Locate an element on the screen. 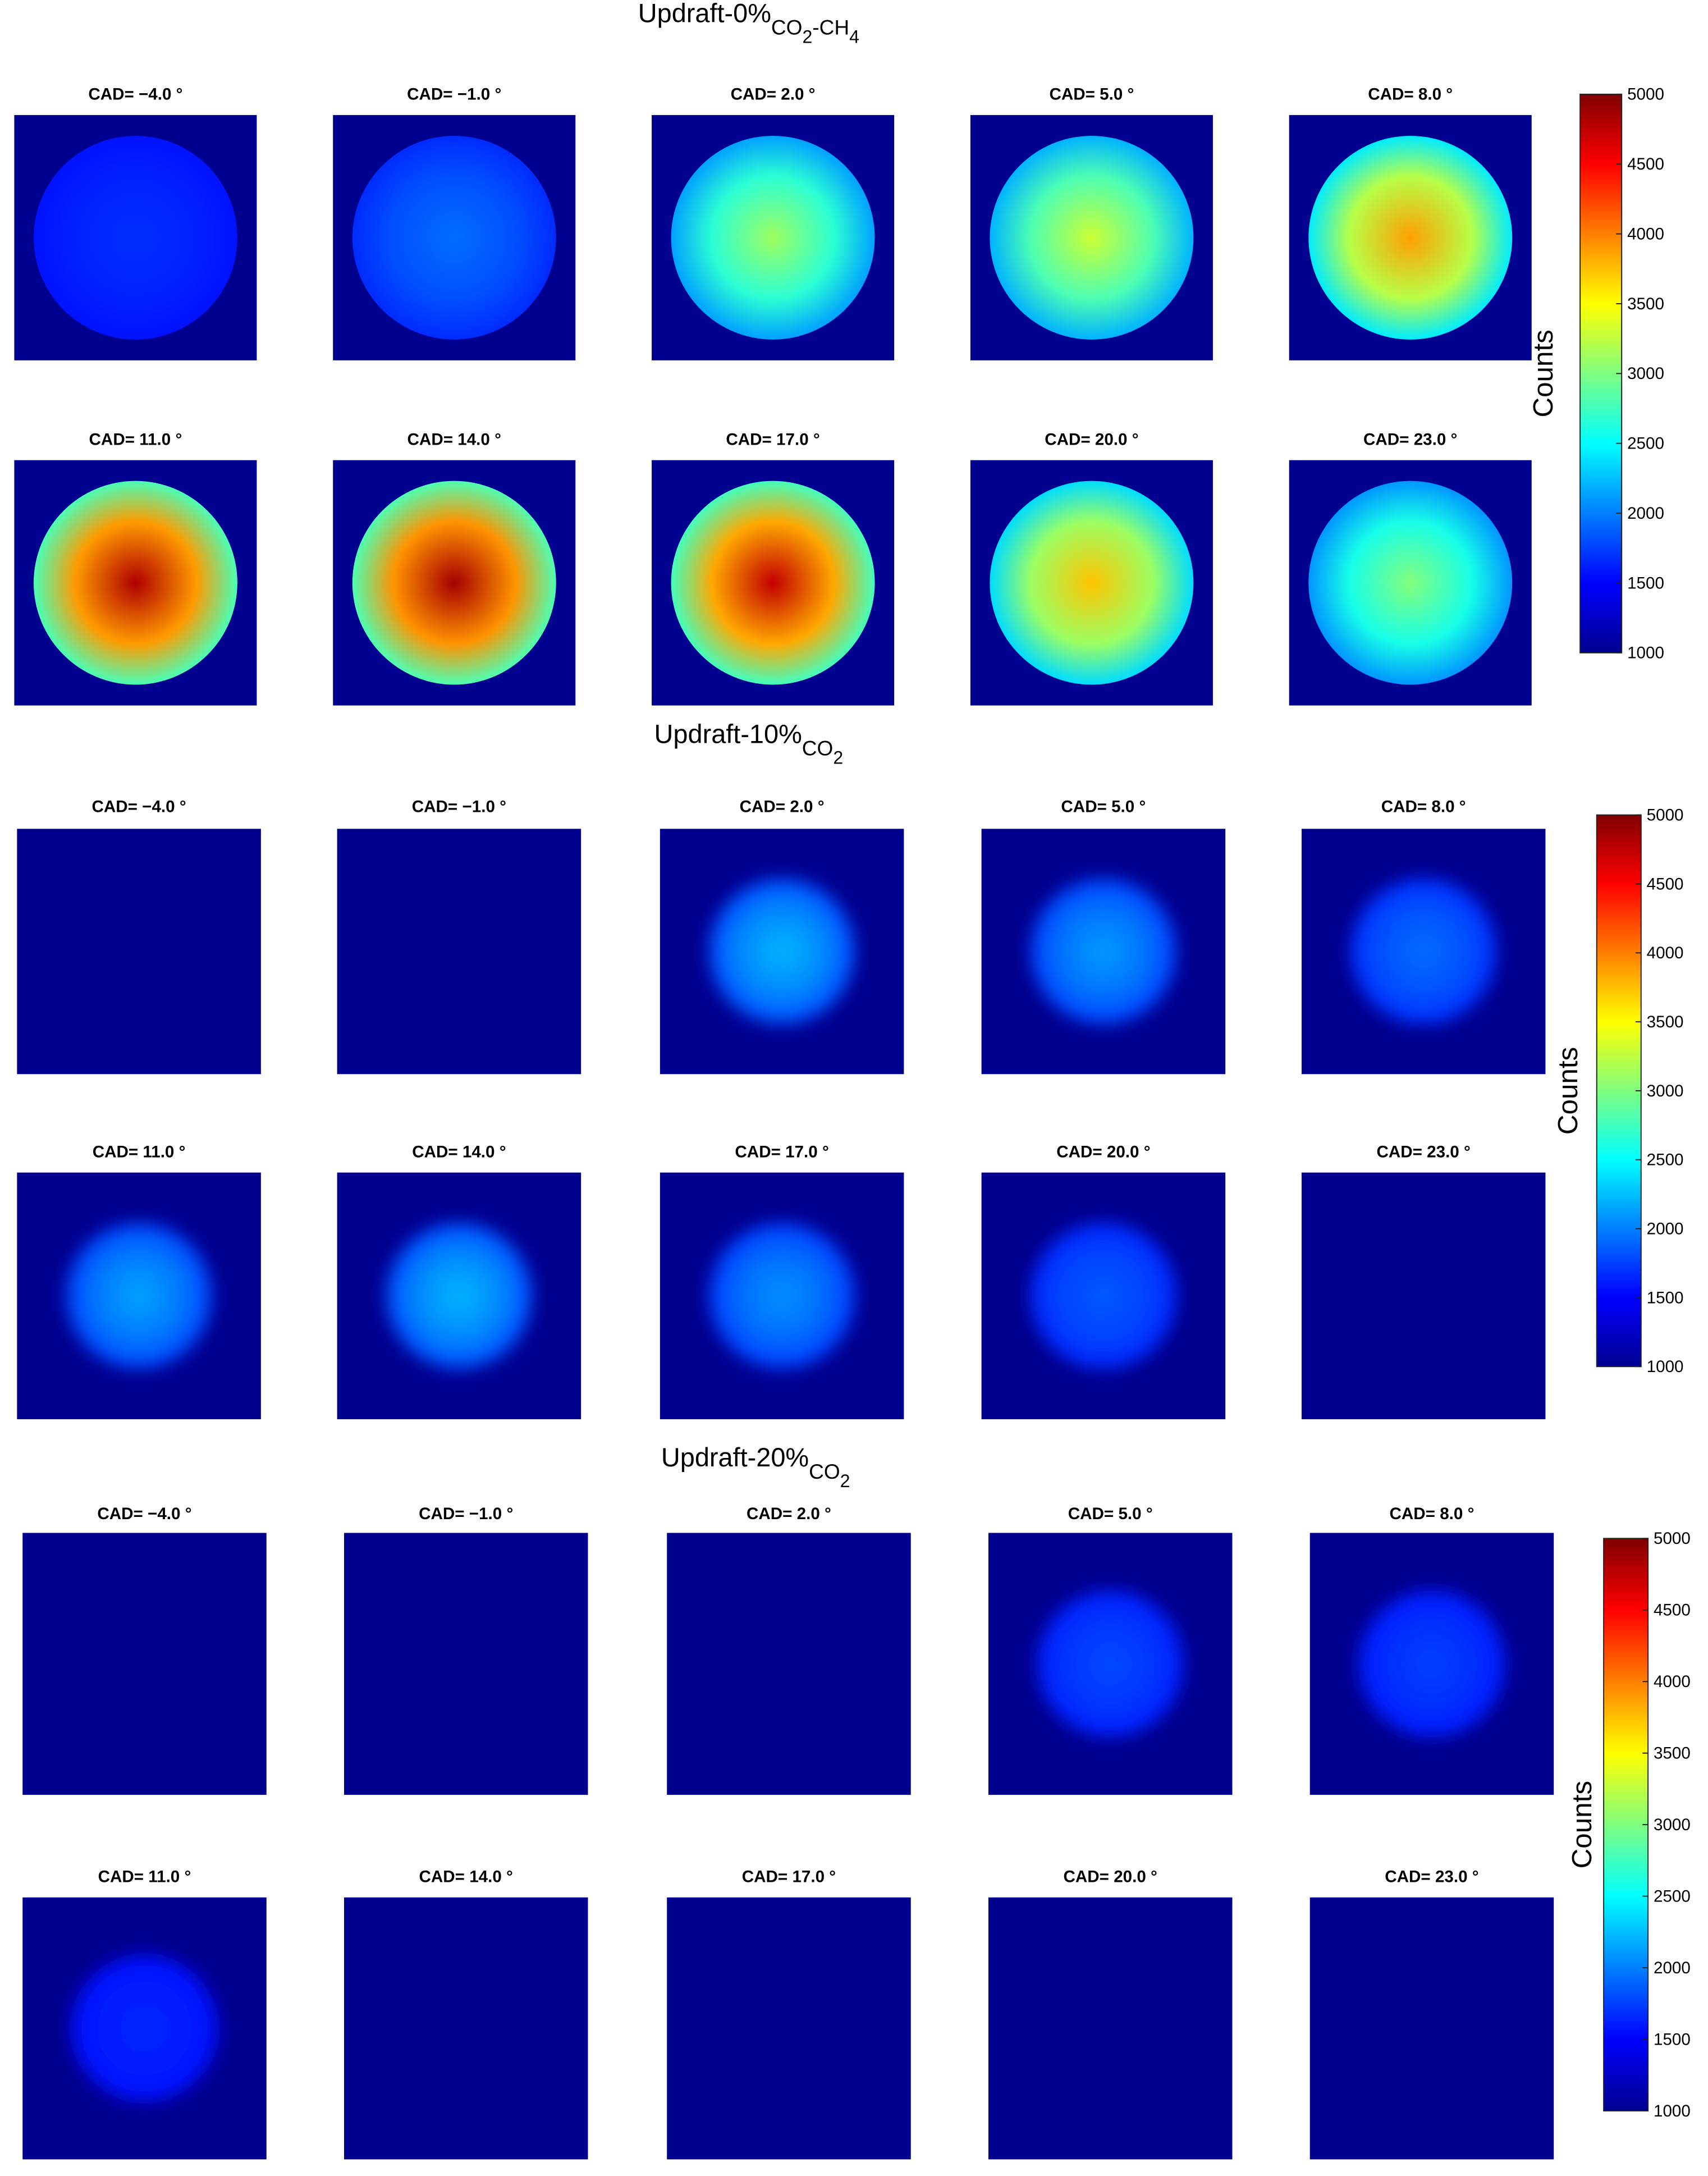 Image resolution: width=1708 pixels, height=2176 pixels. group-title: Updraft-20%CO2 is located at coordinates (755, 1467).